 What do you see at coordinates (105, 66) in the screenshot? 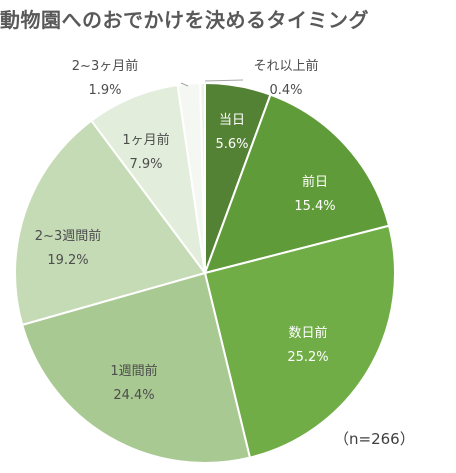
I see `slice-label-7: 2~3ヶ月前` at bounding box center [105, 66].